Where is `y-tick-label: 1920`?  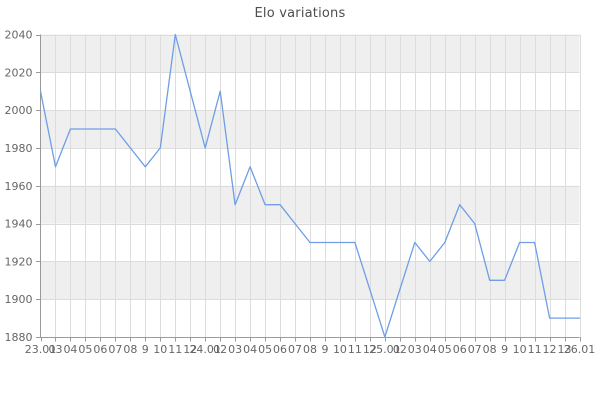
y-tick-label: 1920 is located at coordinates (19, 261).